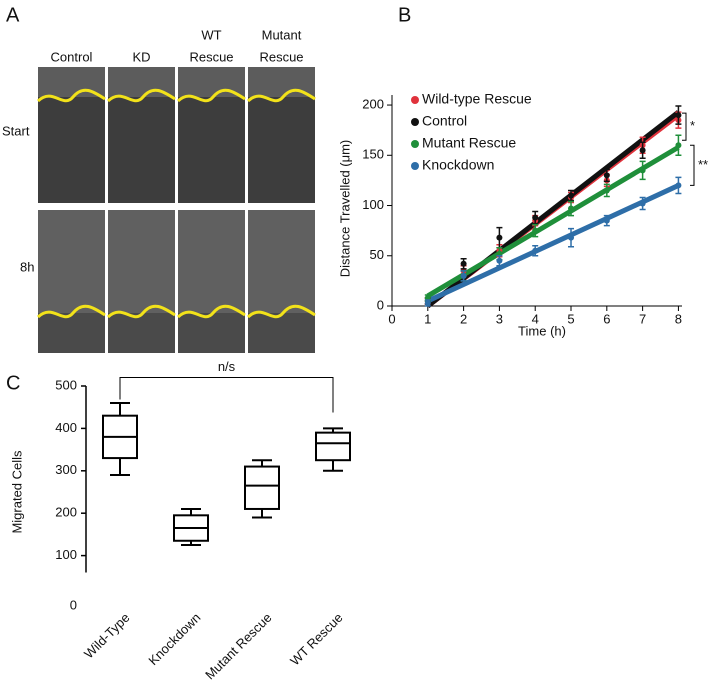 This screenshot has width=710, height=691. I want to click on panel-label: B, so click(404, 15).